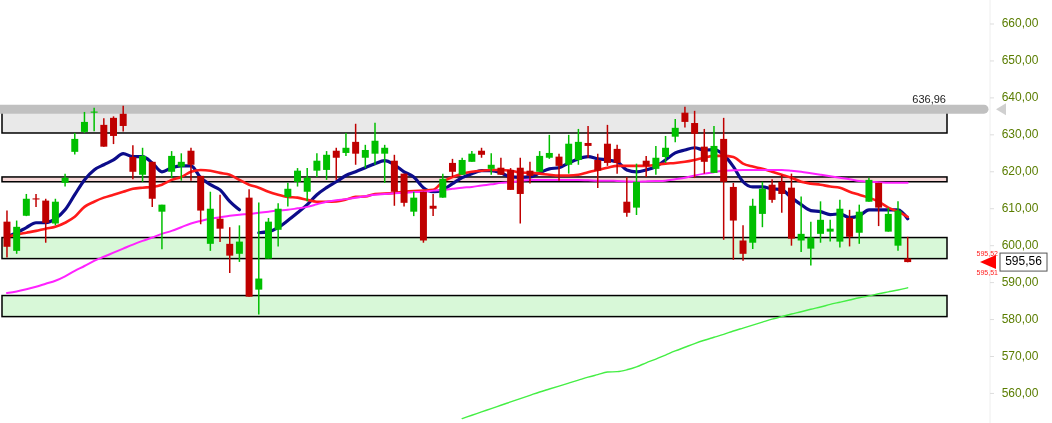  What do you see at coordinates (929, 99) in the screenshot?
I see `ref-line-label: 636,96` at bounding box center [929, 99].